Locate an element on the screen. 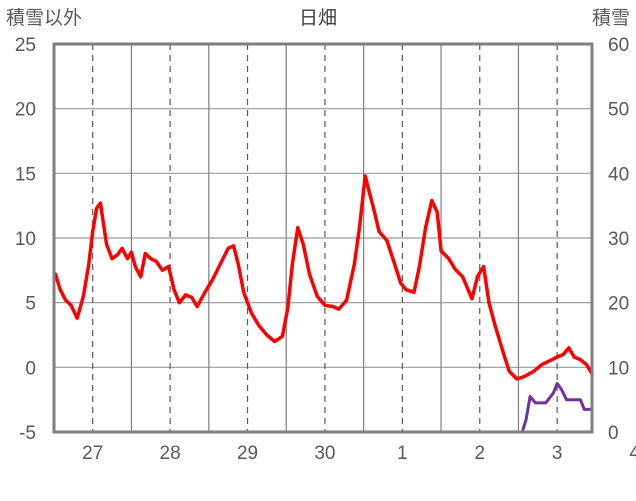 The width and height of the screenshot is (636, 501). right-y-tick-label: 10 is located at coordinates (618, 368).